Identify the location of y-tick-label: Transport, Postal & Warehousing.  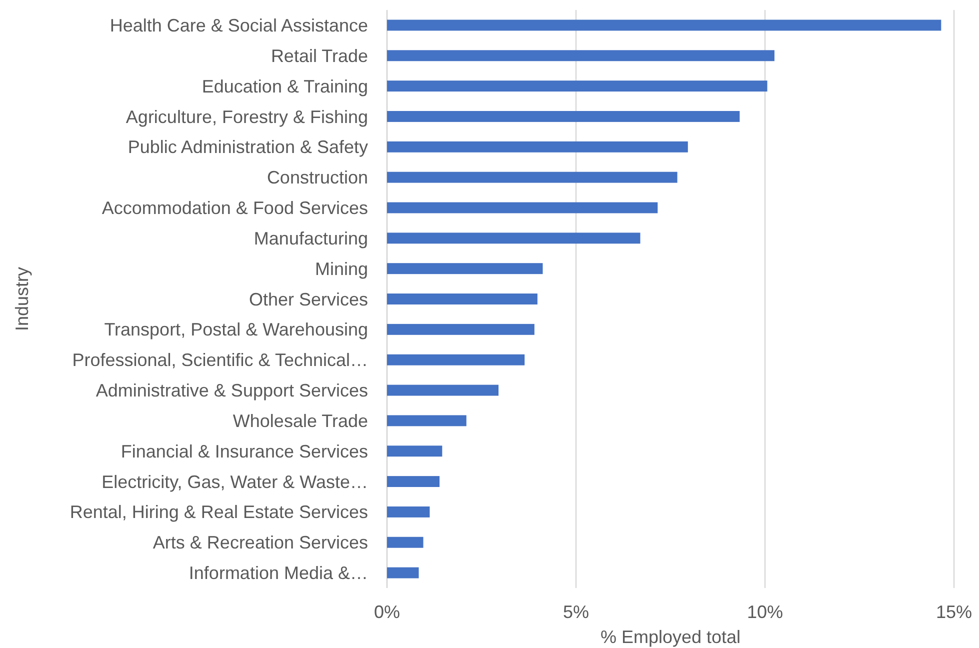
(236, 330).